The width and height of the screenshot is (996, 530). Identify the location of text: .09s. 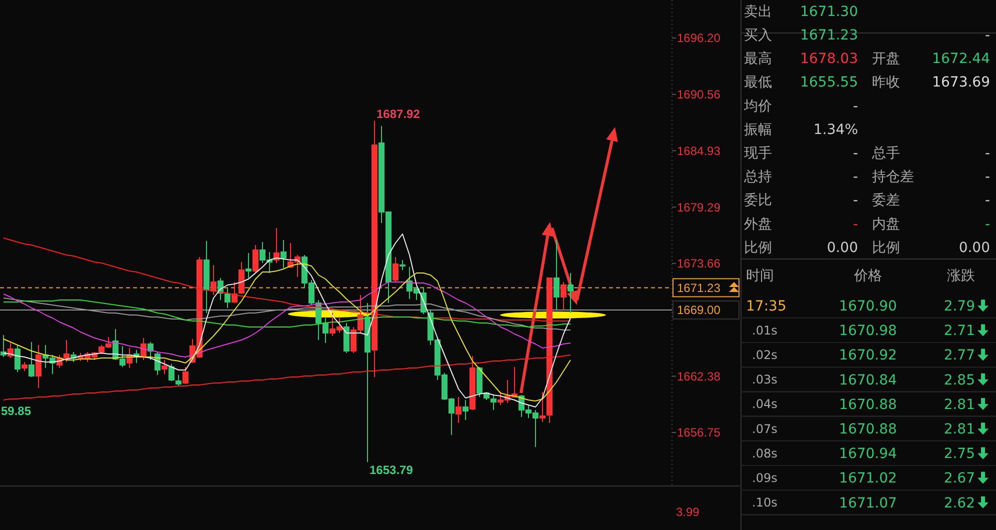
(765, 478).